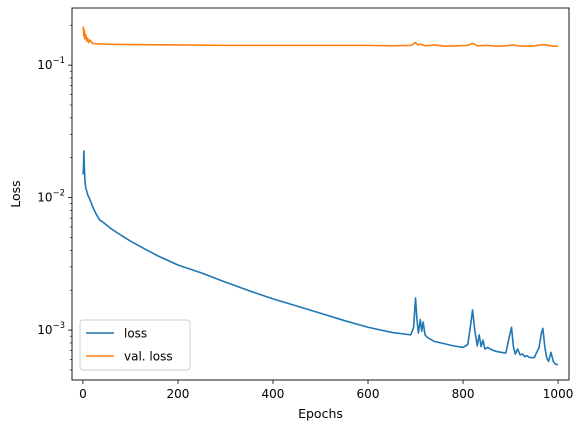  Describe the element at coordinates (51, 64) in the screenshot. I see `y-tick-label: 10⁻¹` at that location.